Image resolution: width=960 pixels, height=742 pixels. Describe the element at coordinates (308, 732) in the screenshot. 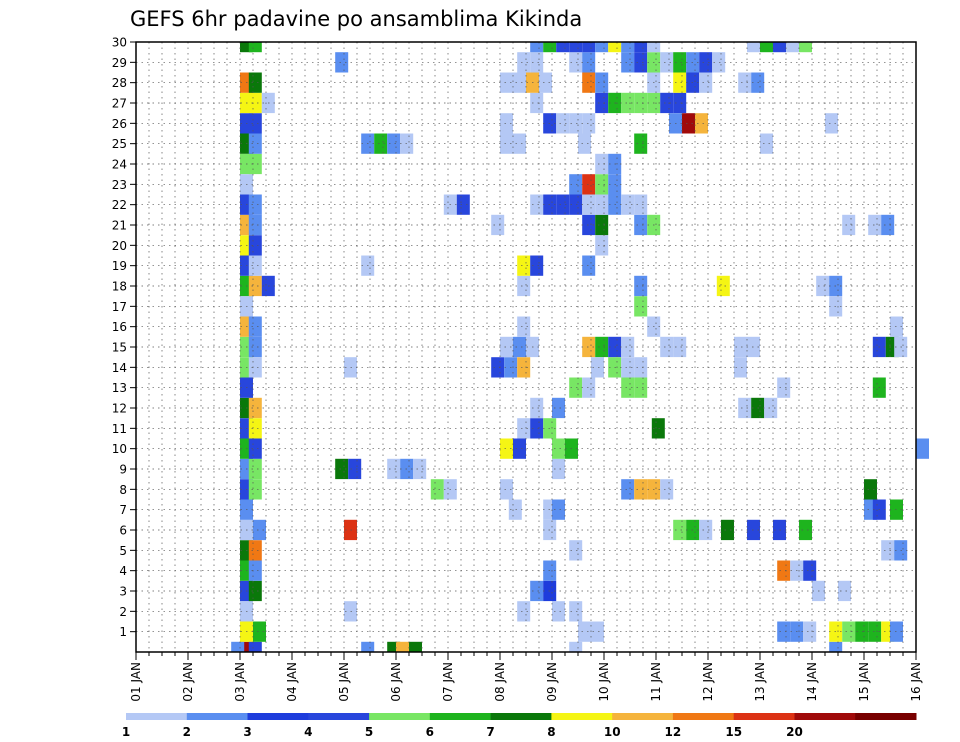

I see `colorbar-label: 4` at that location.